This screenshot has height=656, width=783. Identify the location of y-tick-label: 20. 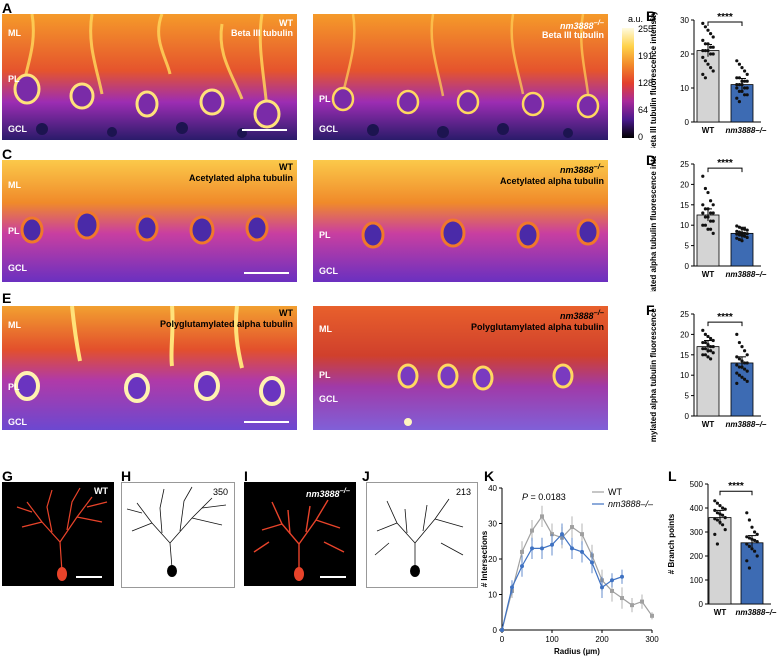
(684, 184).